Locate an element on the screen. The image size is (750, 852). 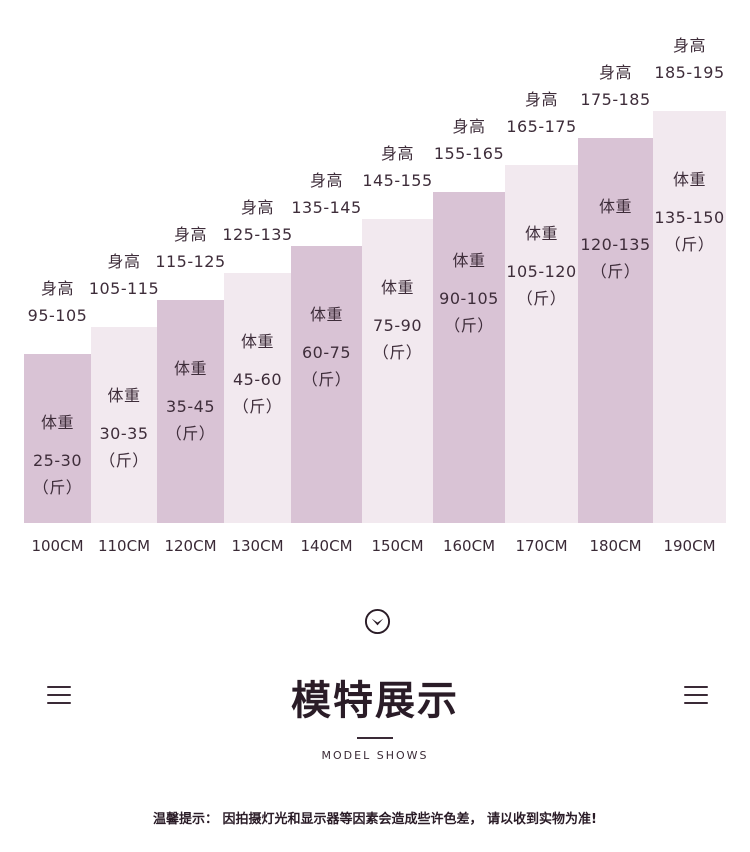
bar-140cm is located at coordinates (326, 384).